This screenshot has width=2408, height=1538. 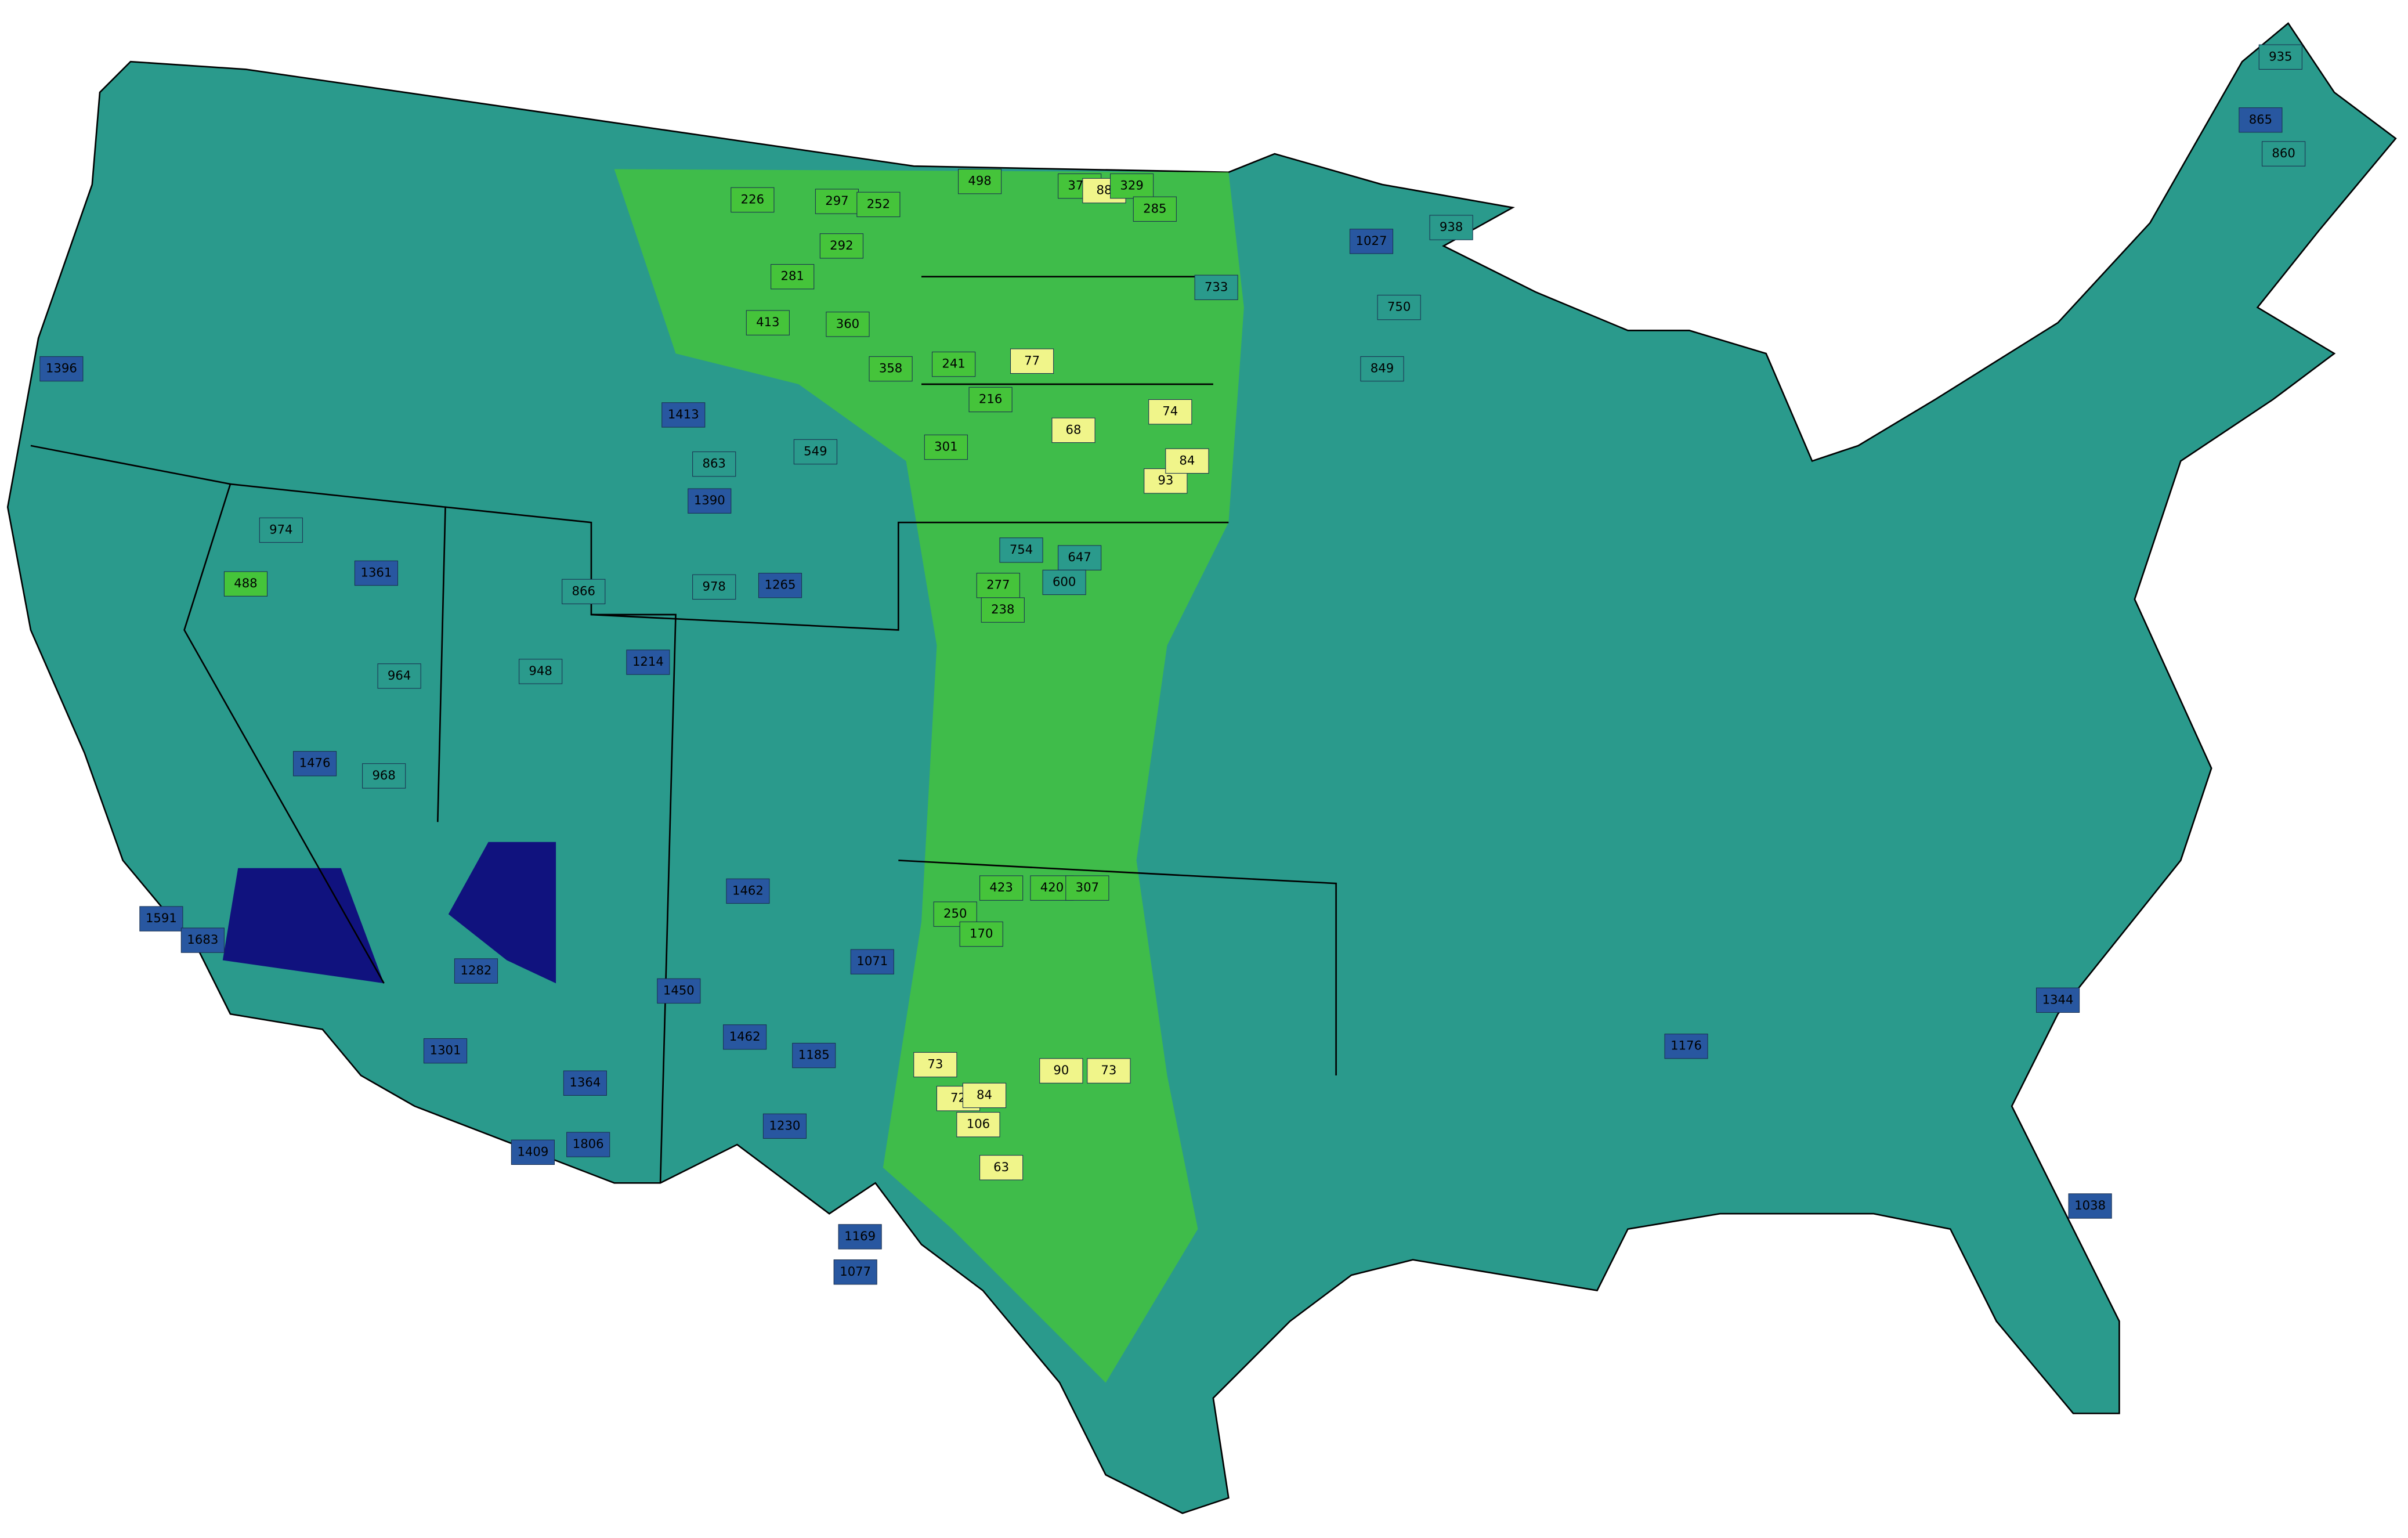 I want to click on county-label: 84, so click(x=984, y=1094).